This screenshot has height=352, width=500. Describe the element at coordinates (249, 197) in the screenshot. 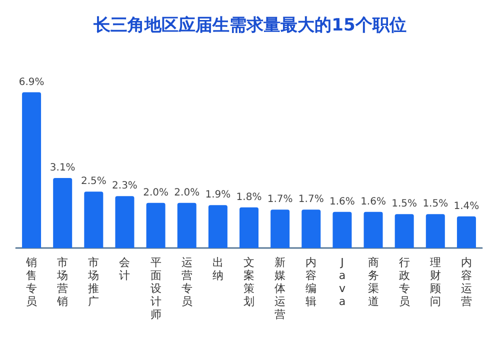

I see `data-label: 1.8%` at that location.